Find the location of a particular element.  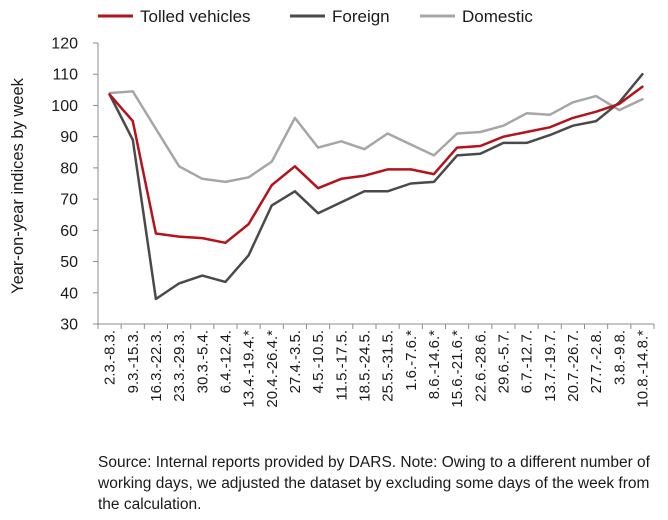

y-tick-label: 100 is located at coordinates (64, 106).